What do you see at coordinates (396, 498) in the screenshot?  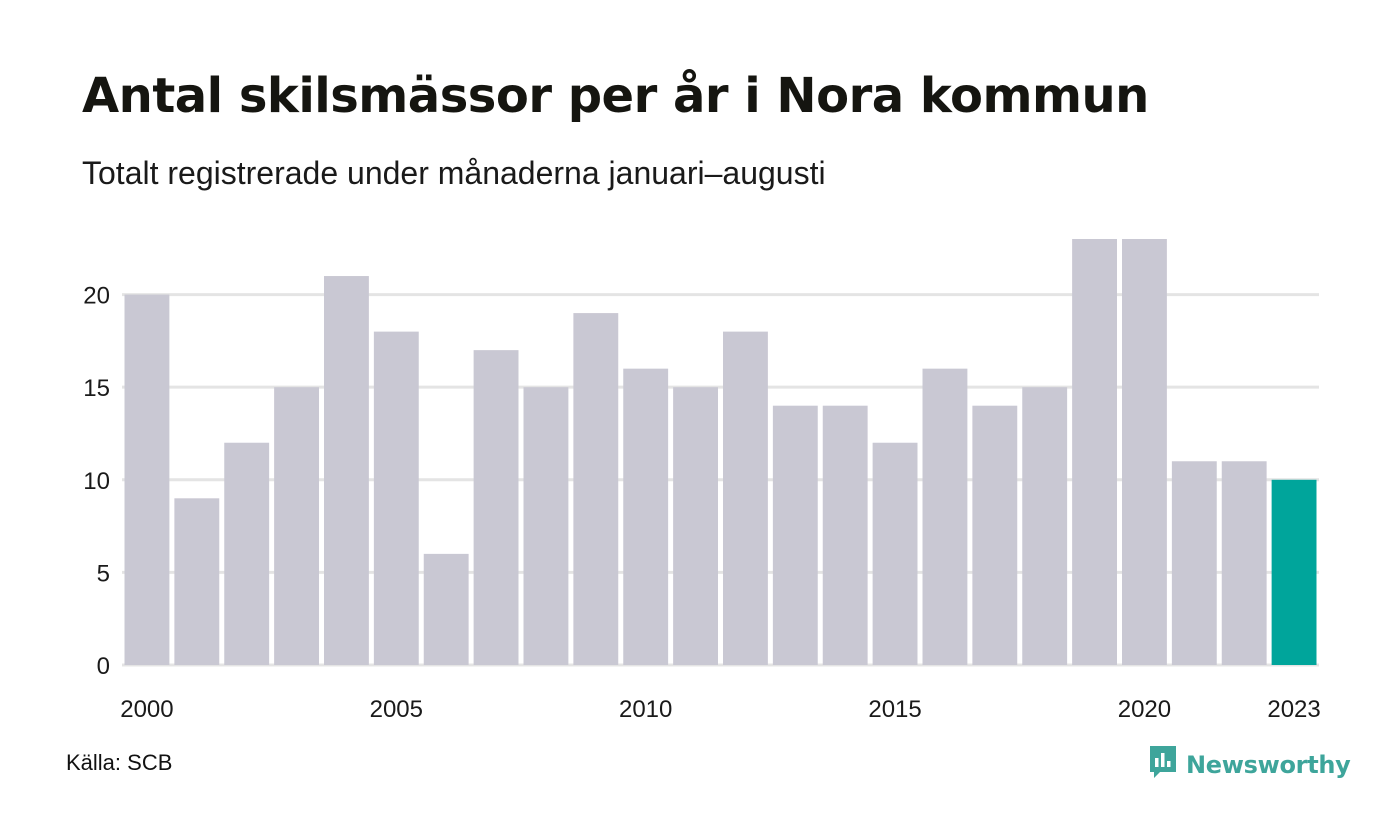 I see `bar-2005` at bounding box center [396, 498].